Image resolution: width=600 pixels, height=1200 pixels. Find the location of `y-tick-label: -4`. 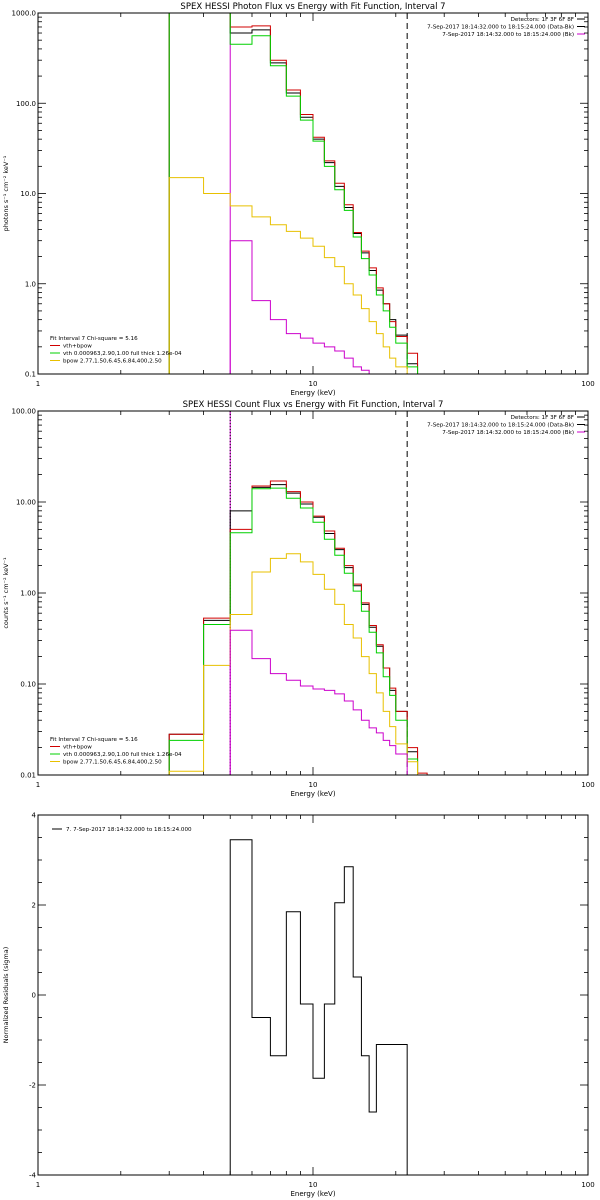

y-tick-label: -4 is located at coordinates (33, 1176).